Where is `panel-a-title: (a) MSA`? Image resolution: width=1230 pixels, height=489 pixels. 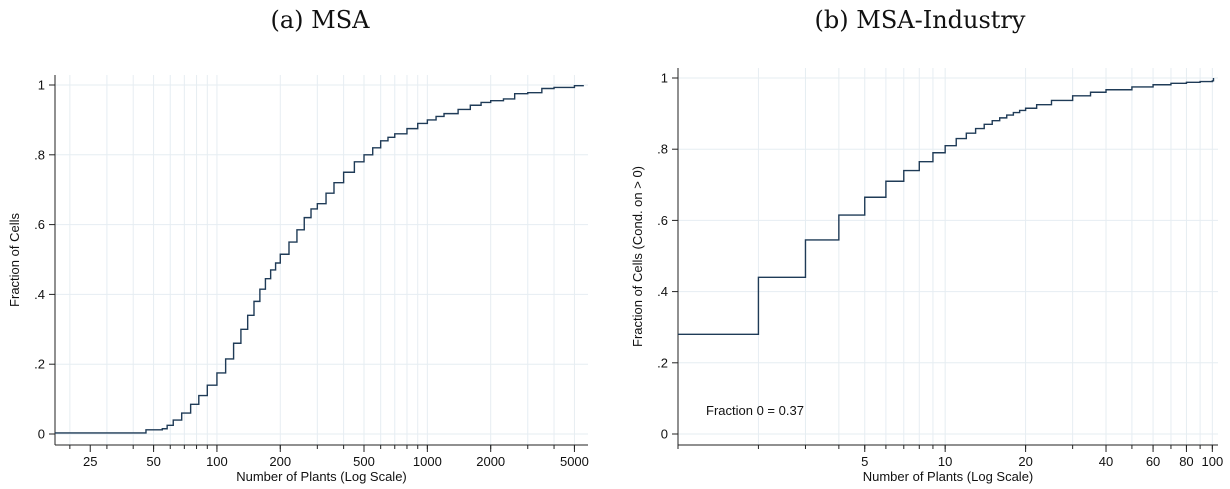
panel-a-title: (a) MSA is located at coordinates (320, 20).